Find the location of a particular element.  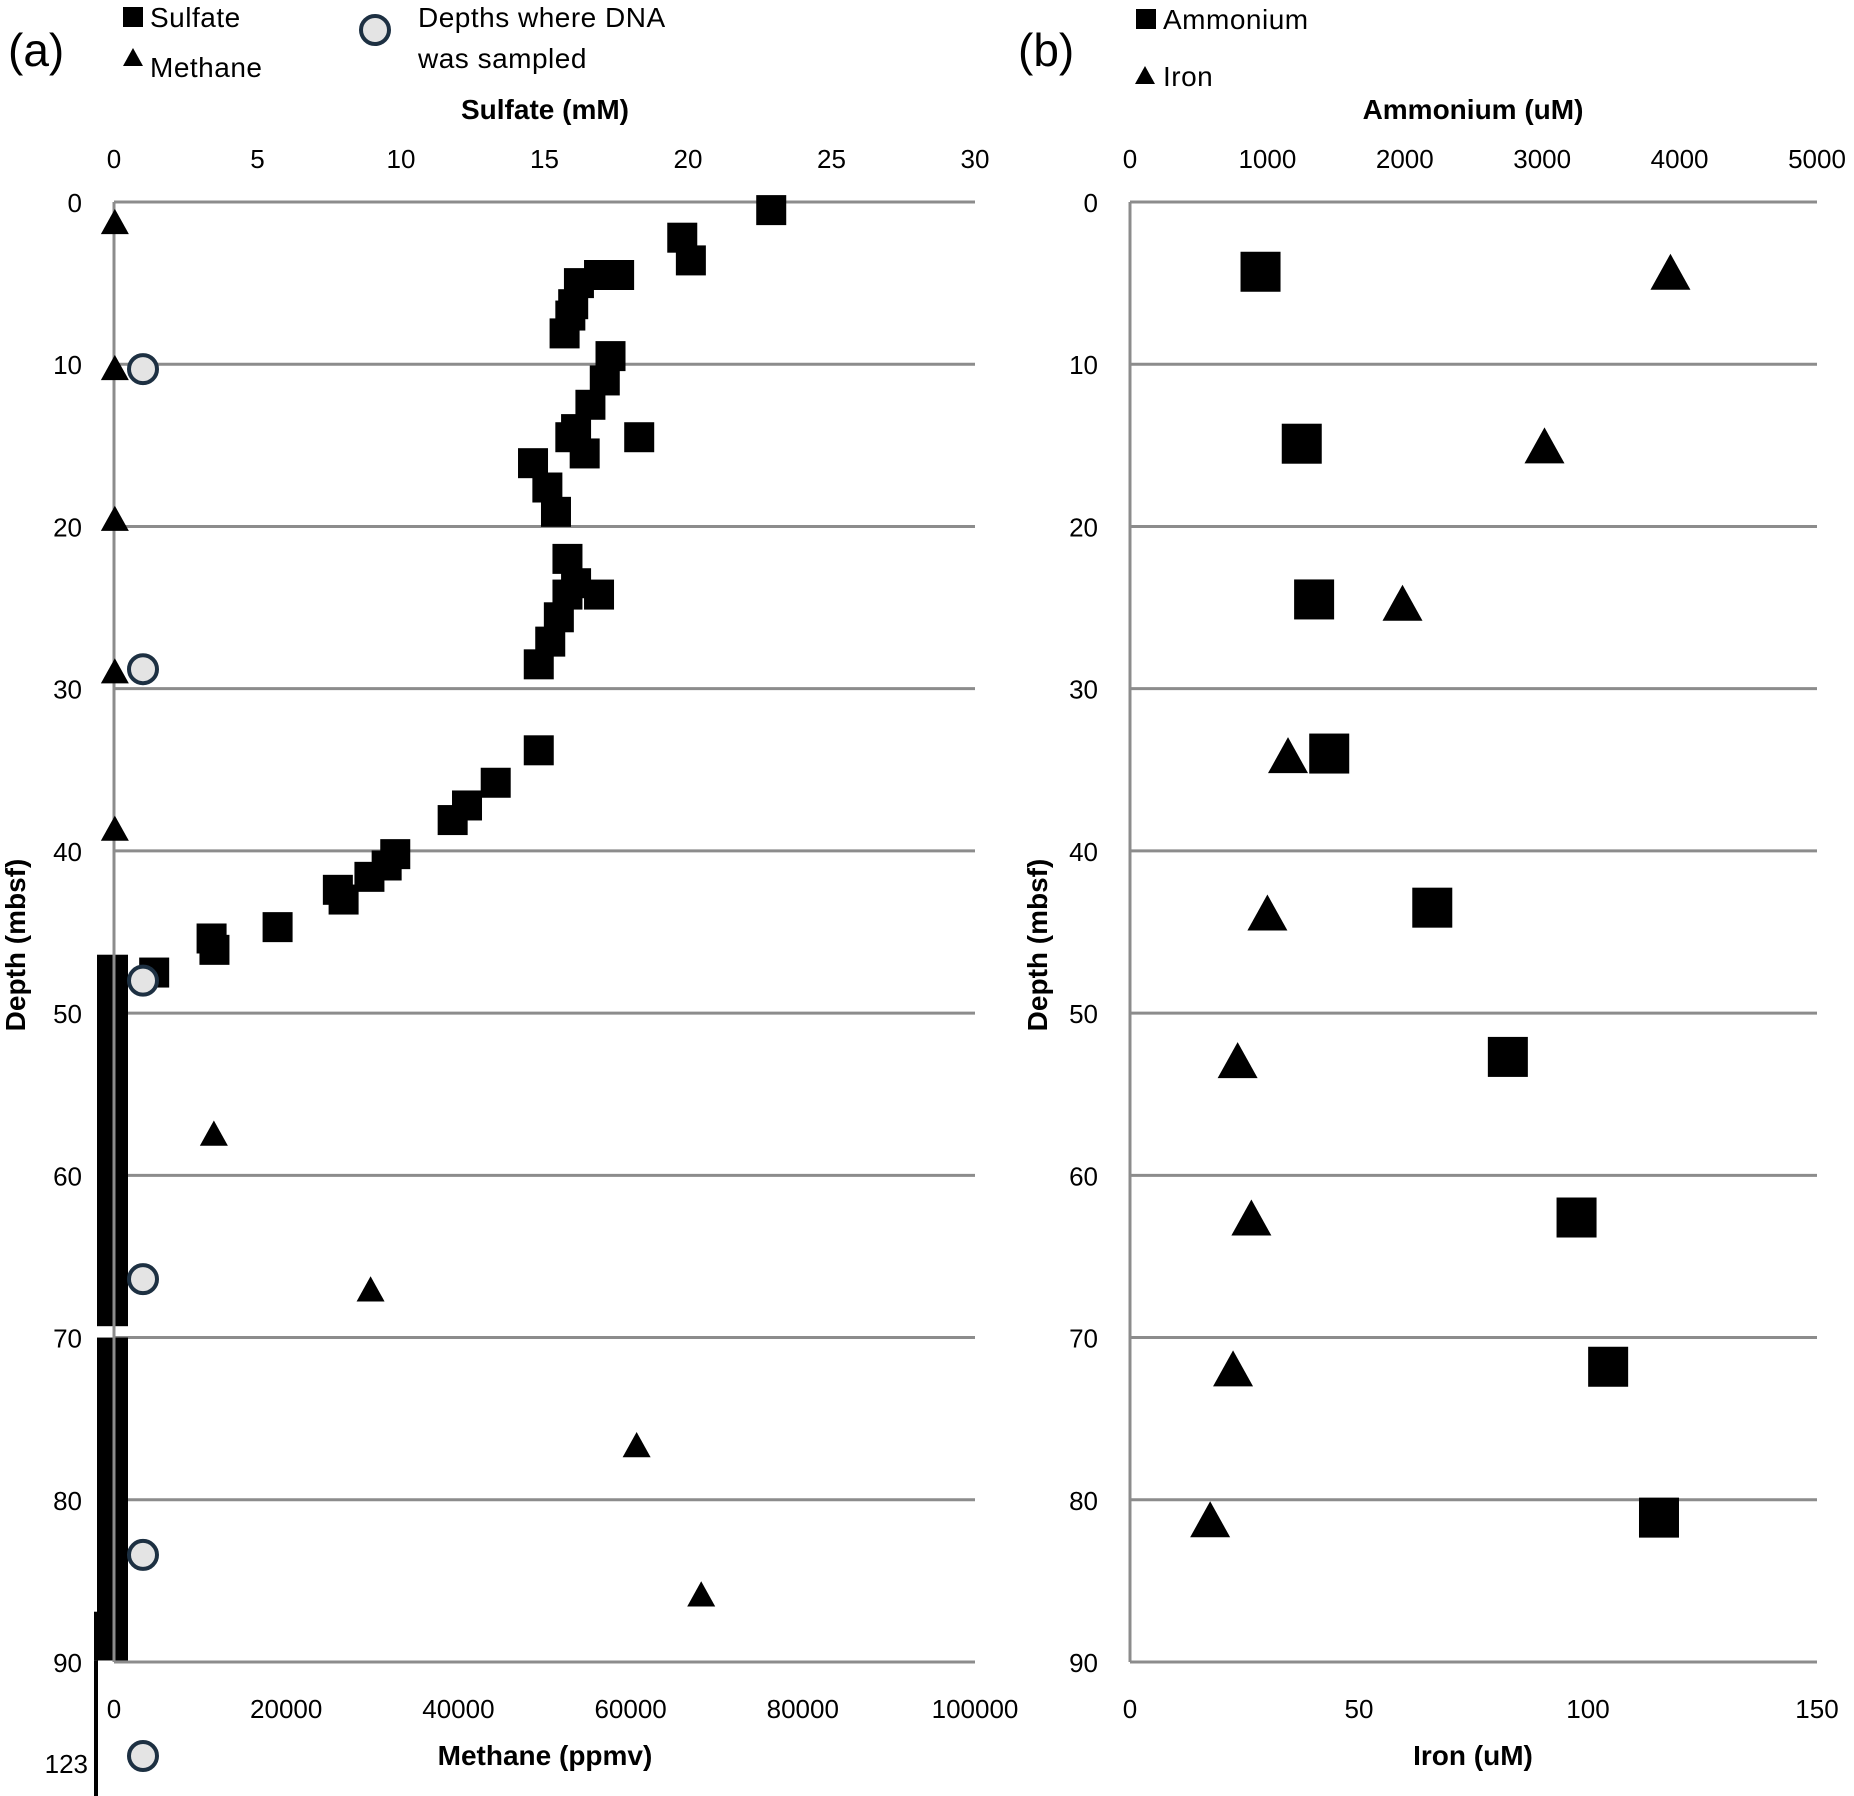

panel-b-depth-tick-label: 70 is located at coordinates (1083, 1339).